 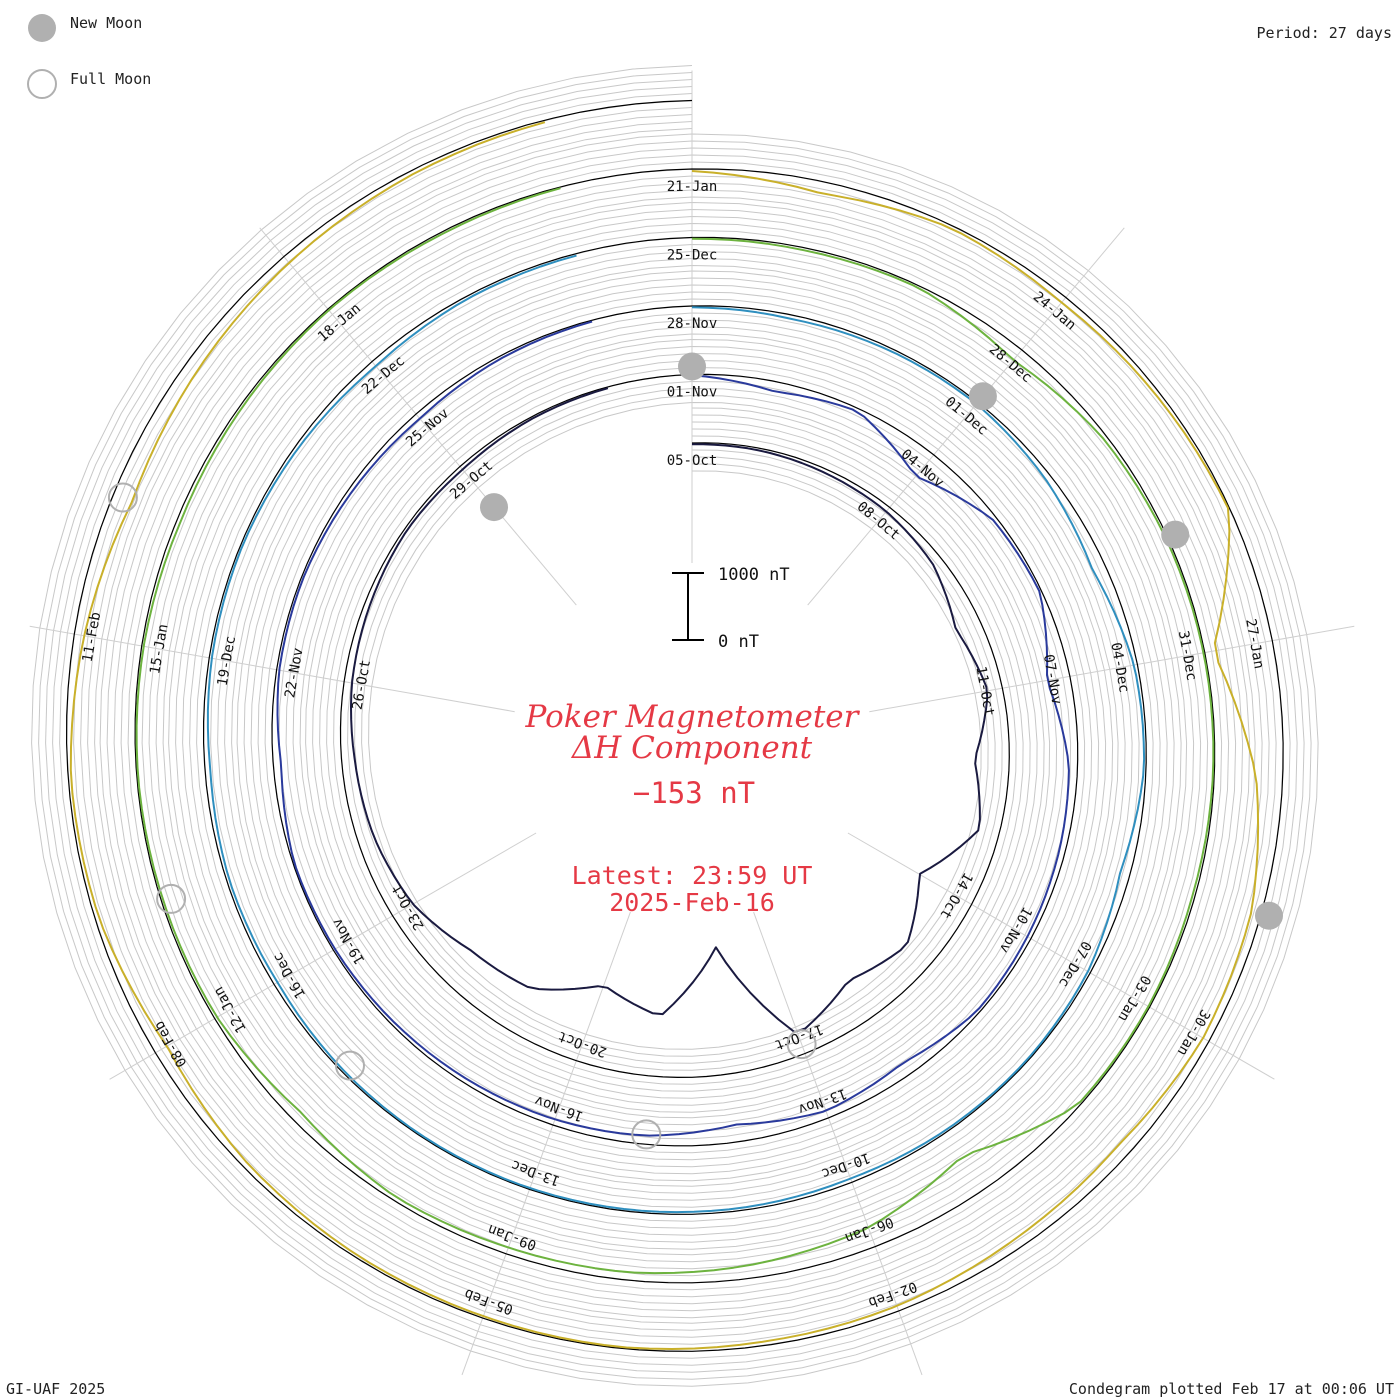 What do you see at coordinates (1015, 930) in the screenshot?
I see `date-label: 10-Nov` at bounding box center [1015, 930].